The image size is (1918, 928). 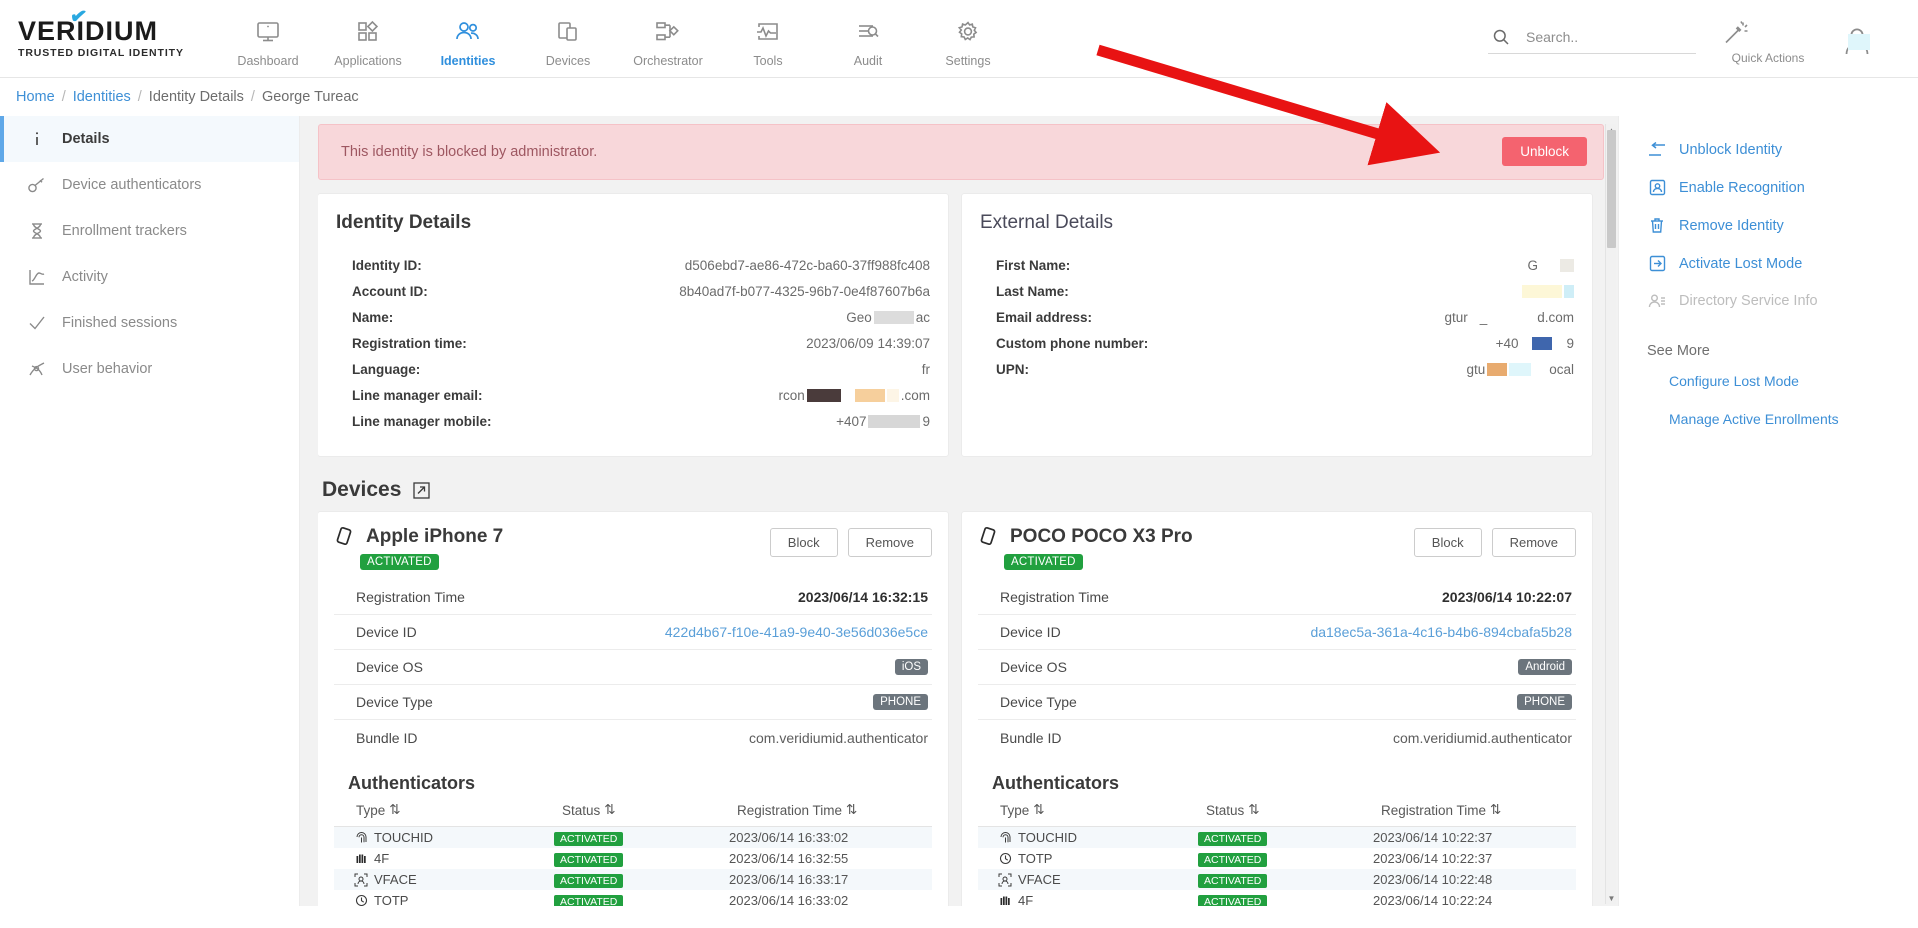 What do you see at coordinates (422, 490) in the screenshot?
I see `open-external-icon` at bounding box center [422, 490].